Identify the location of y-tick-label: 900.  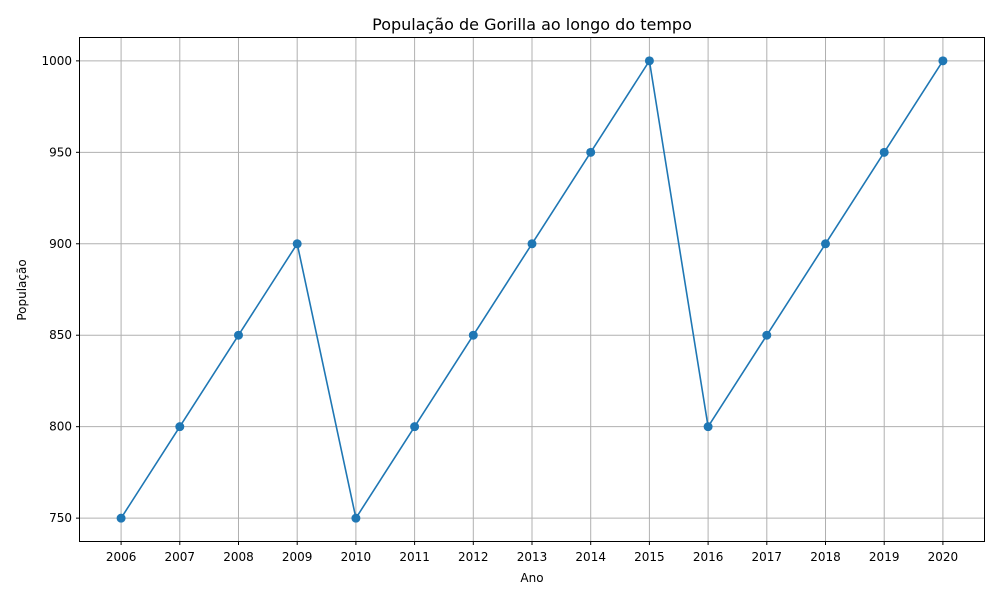
(60, 244).